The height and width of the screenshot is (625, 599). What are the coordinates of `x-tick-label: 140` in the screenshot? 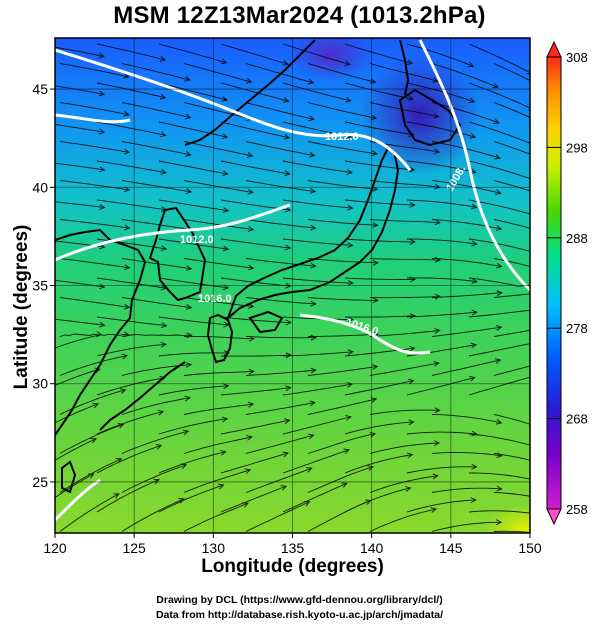 It's located at (372, 548).